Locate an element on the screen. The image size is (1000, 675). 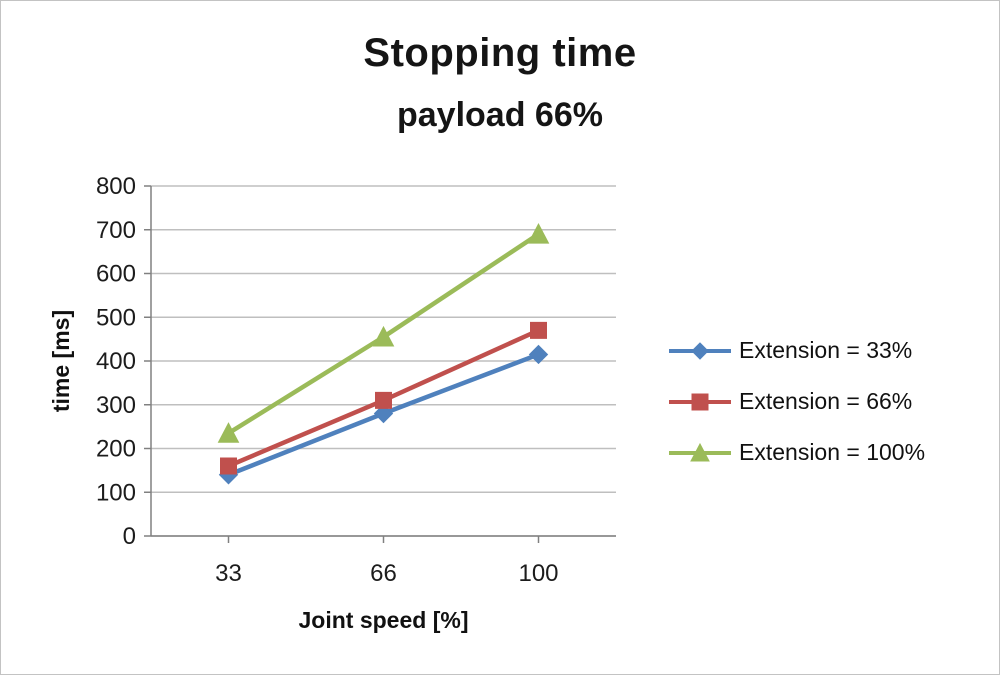
marker-square-legend is located at coordinates (700, 401).